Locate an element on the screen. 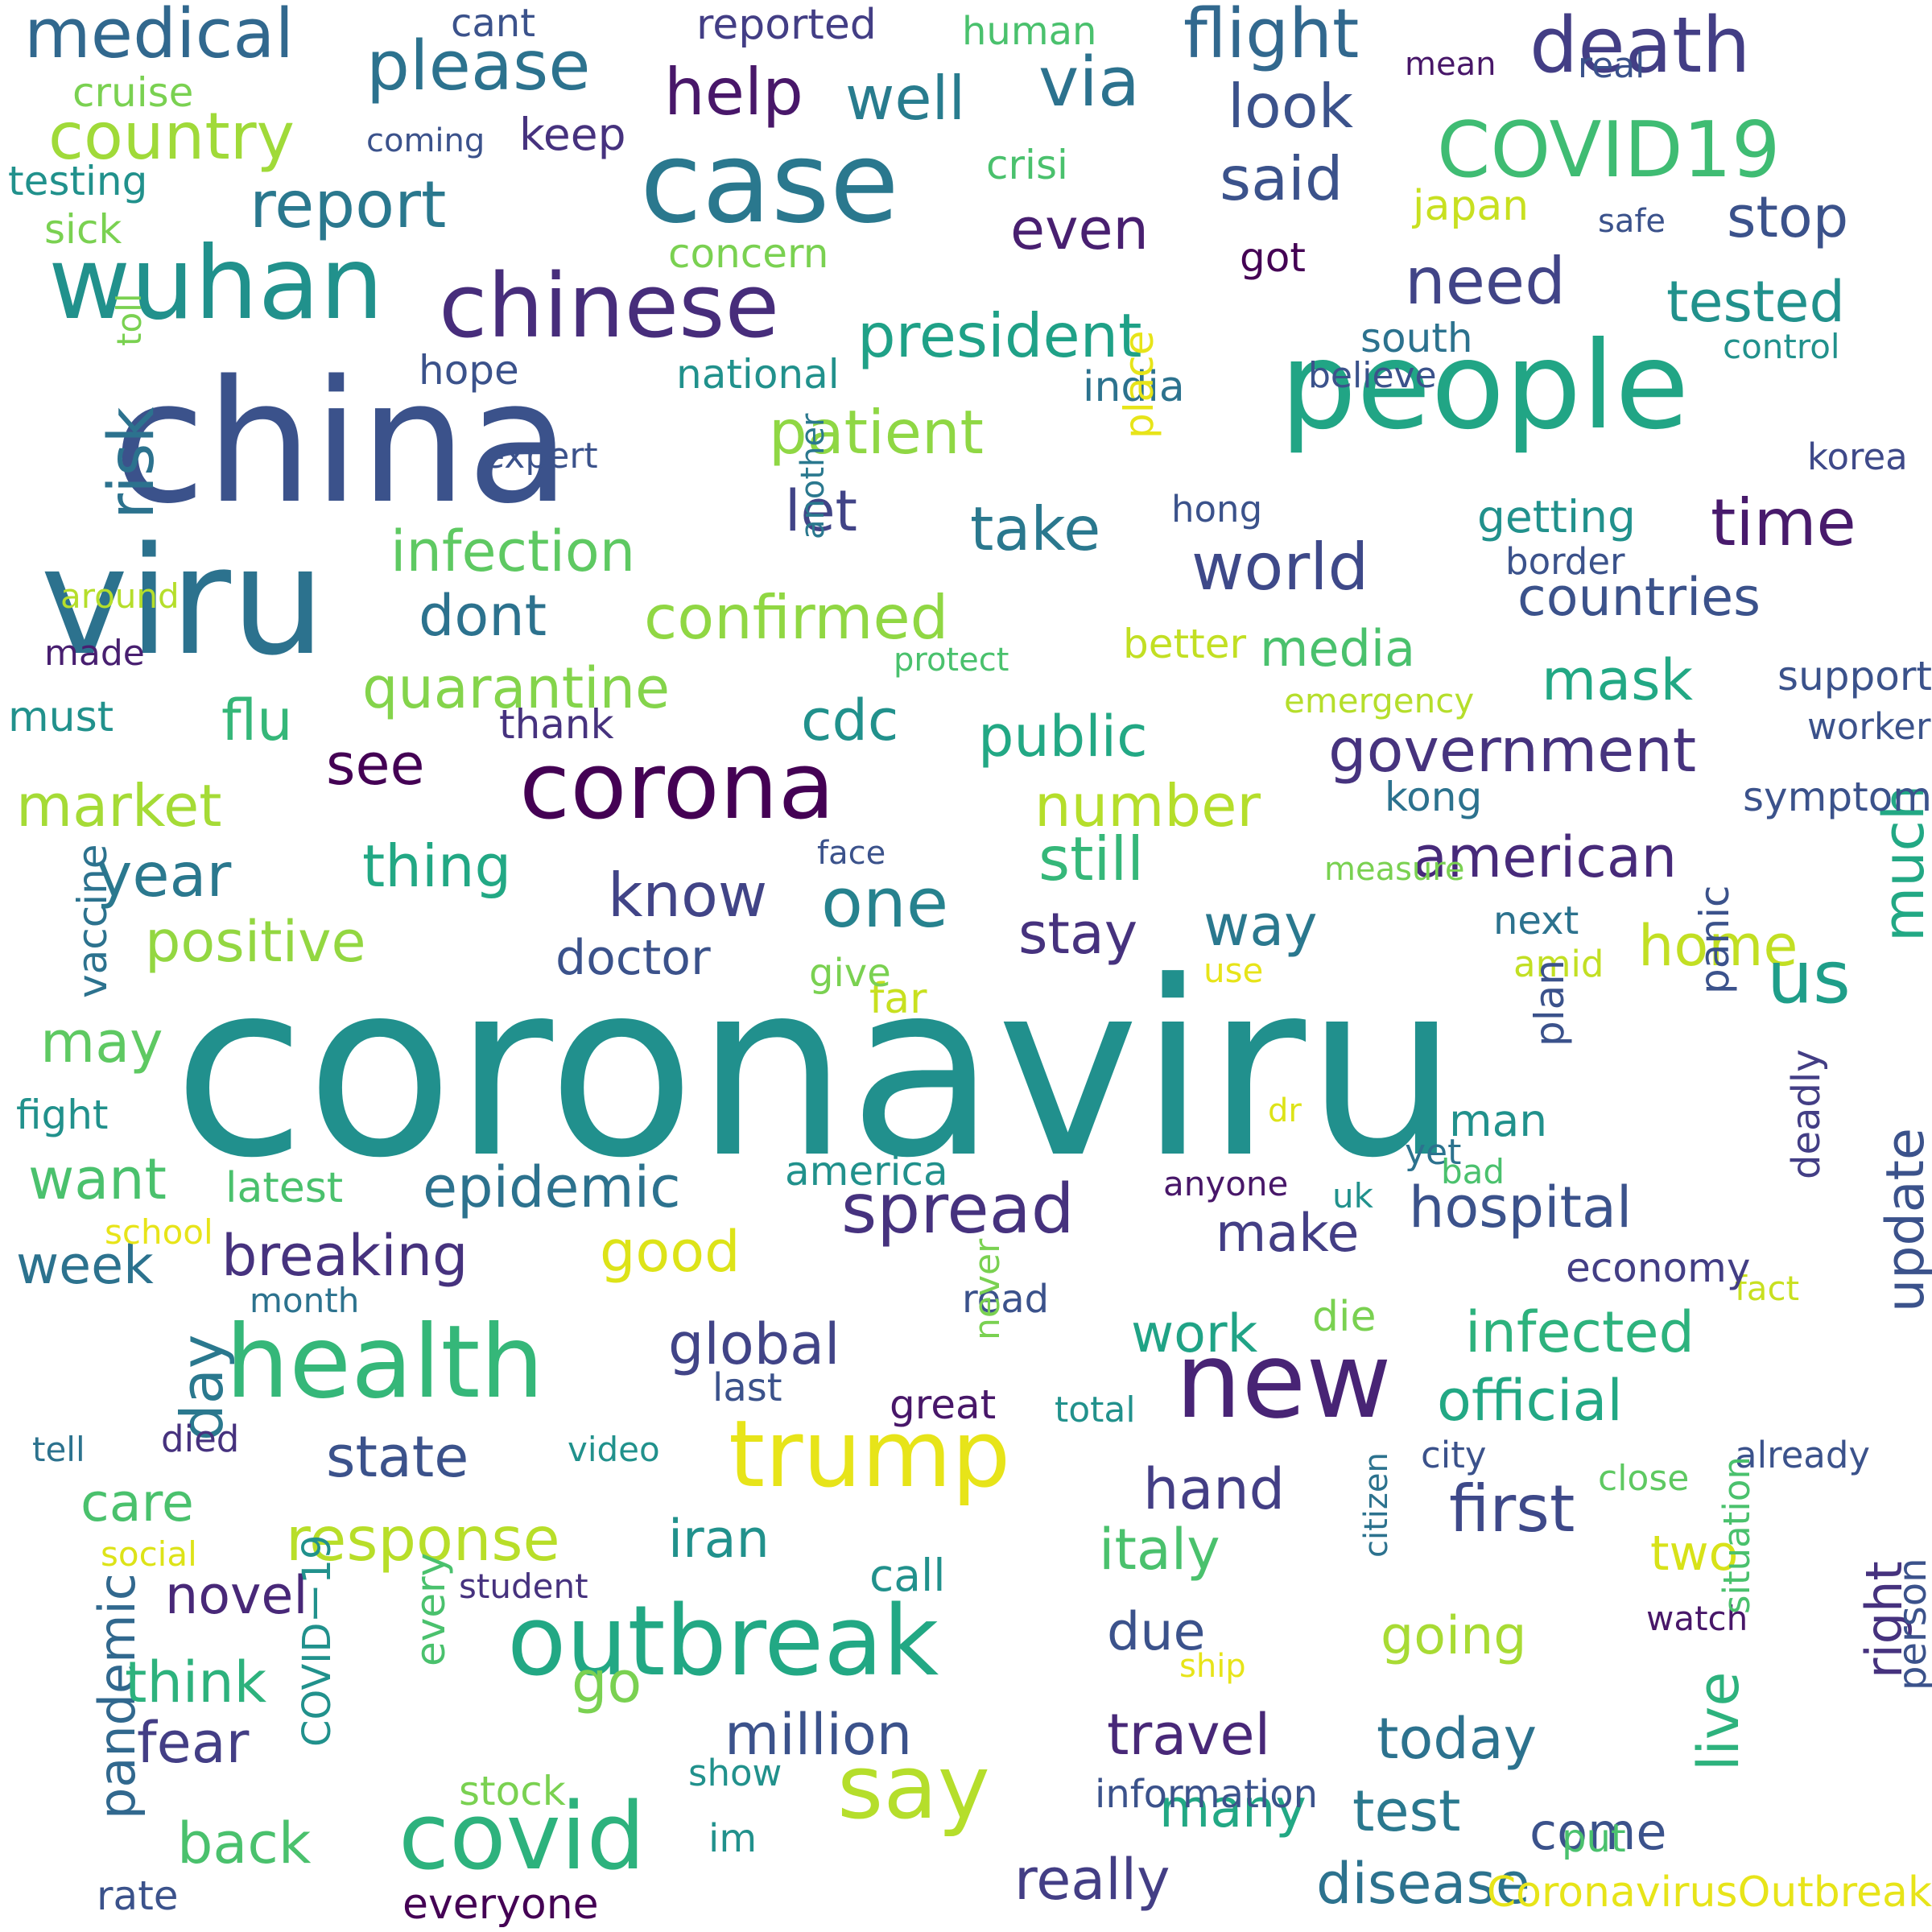 This screenshot has width=1932, height=1932. cloud-word: confirmed is located at coordinates (796, 617).